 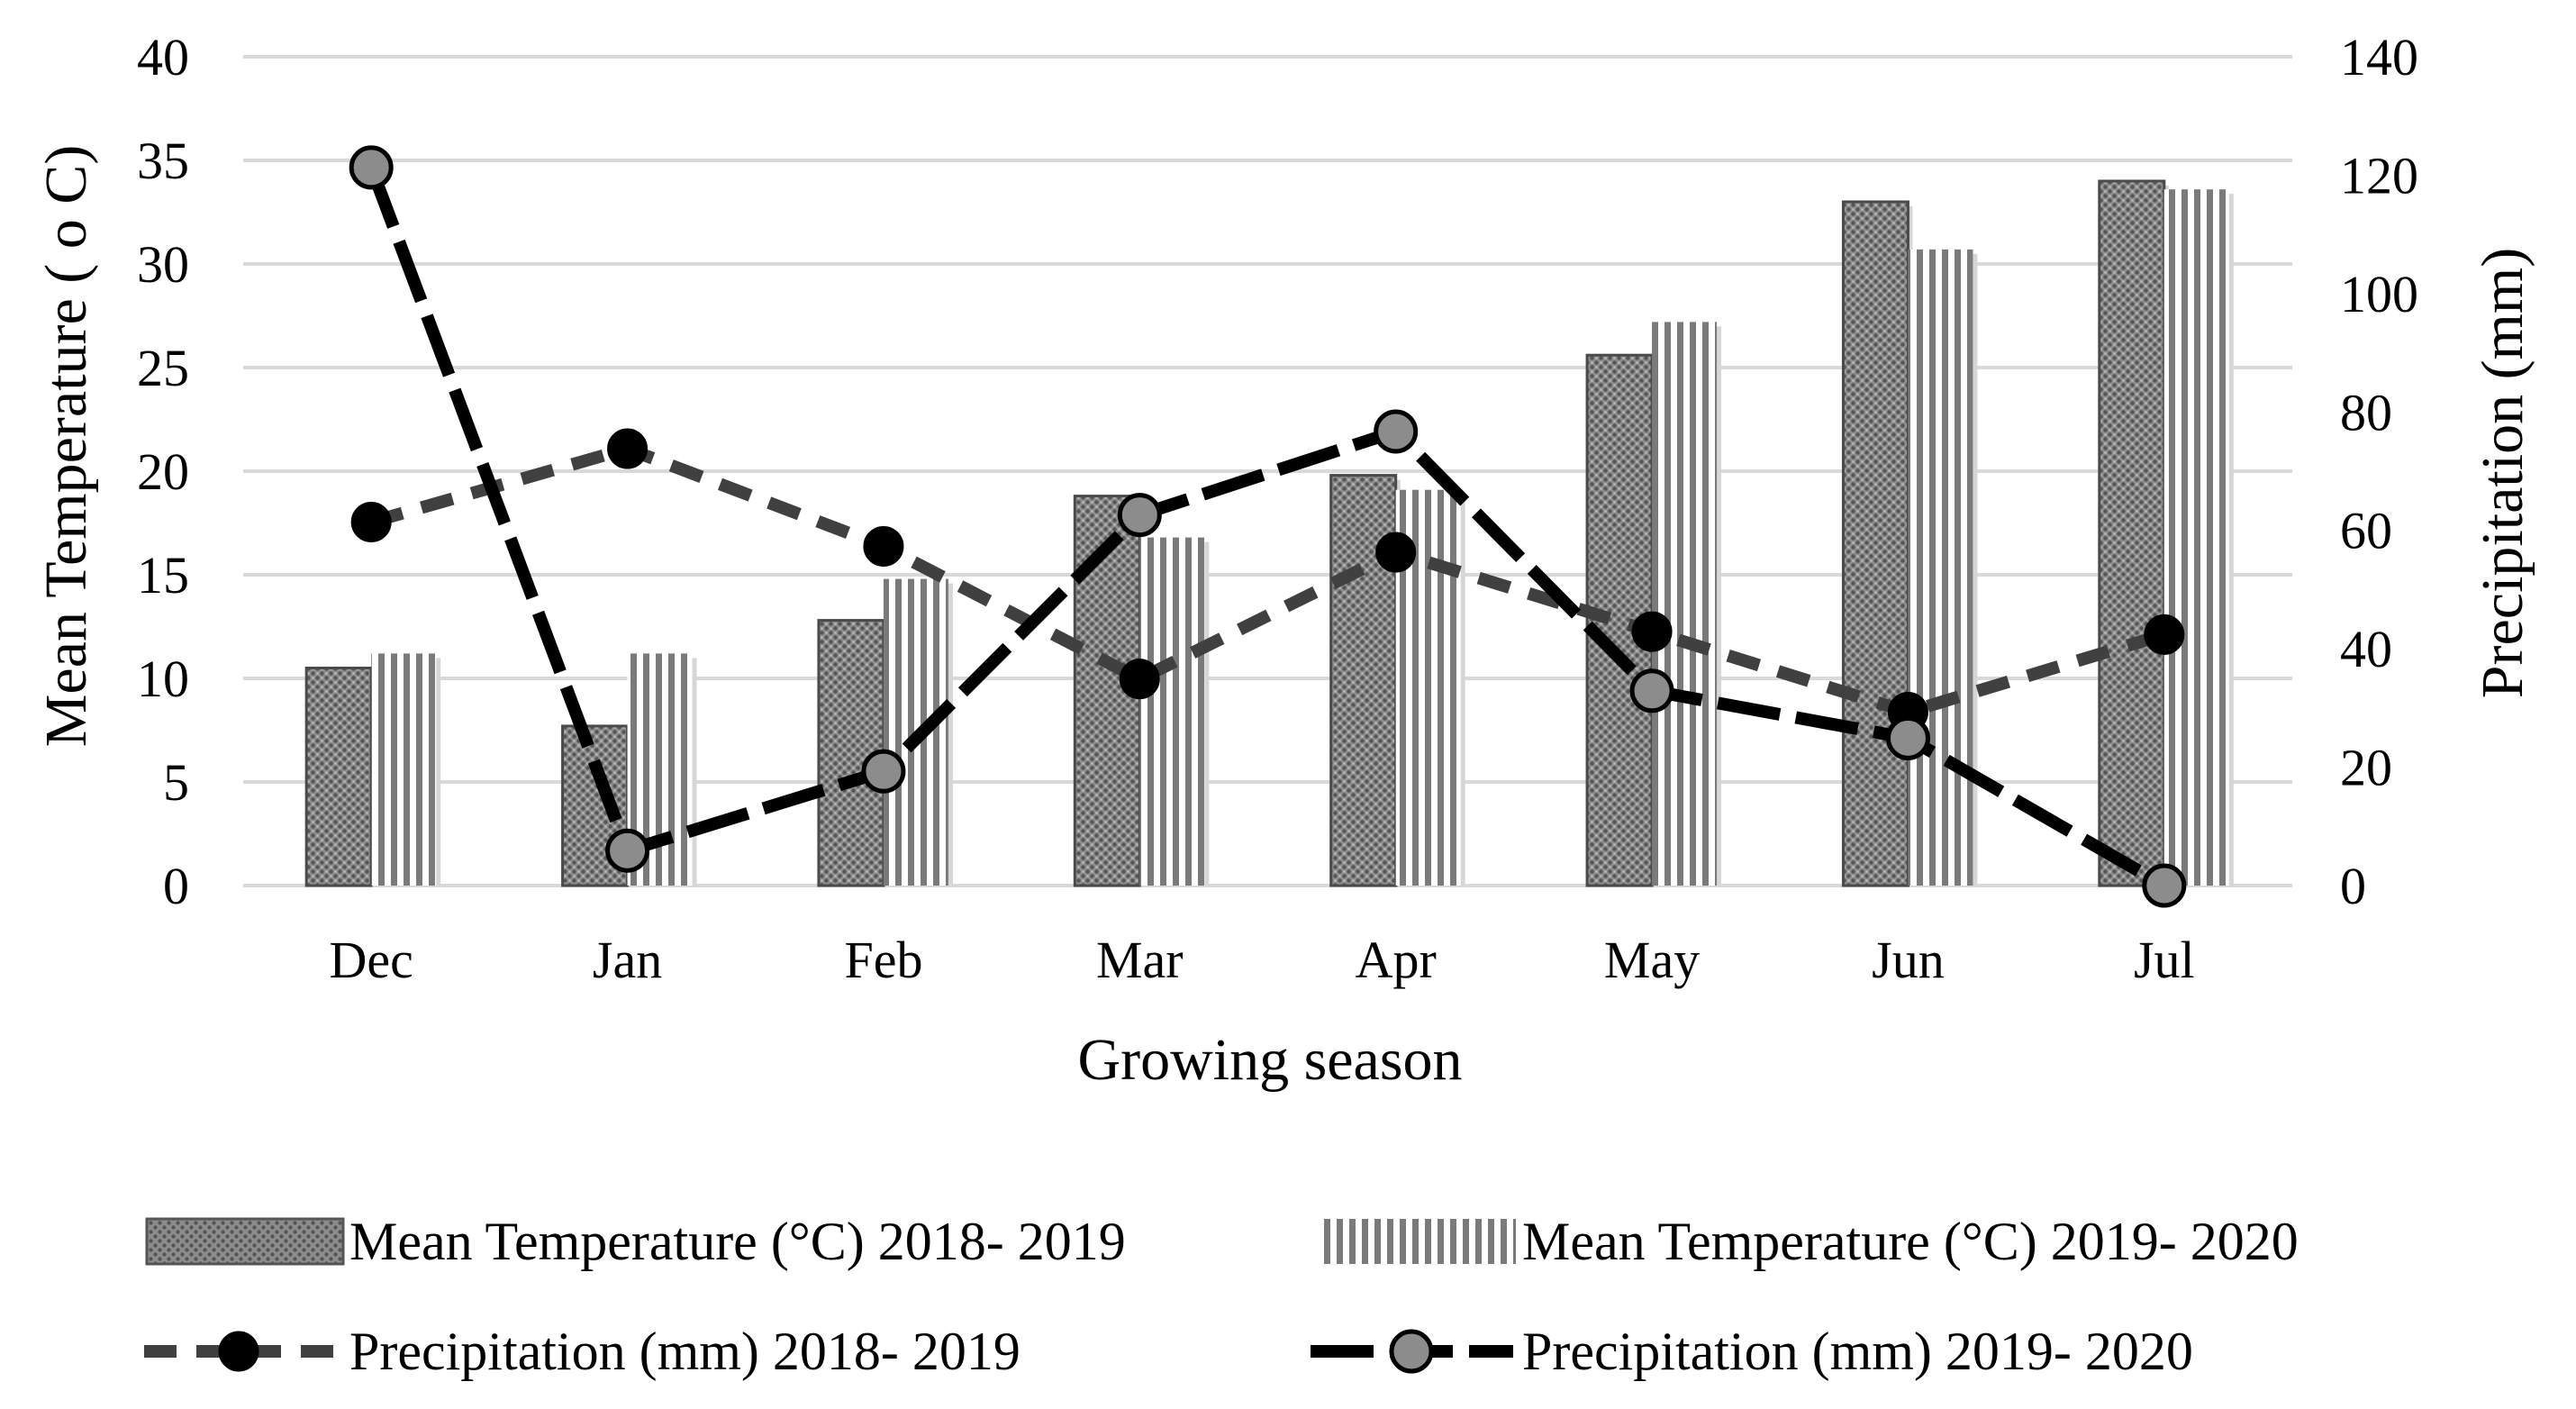 What do you see at coordinates (2164, 960) in the screenshot?
I see `x-tick-label: Jul` at bounding box center [2164, 960].